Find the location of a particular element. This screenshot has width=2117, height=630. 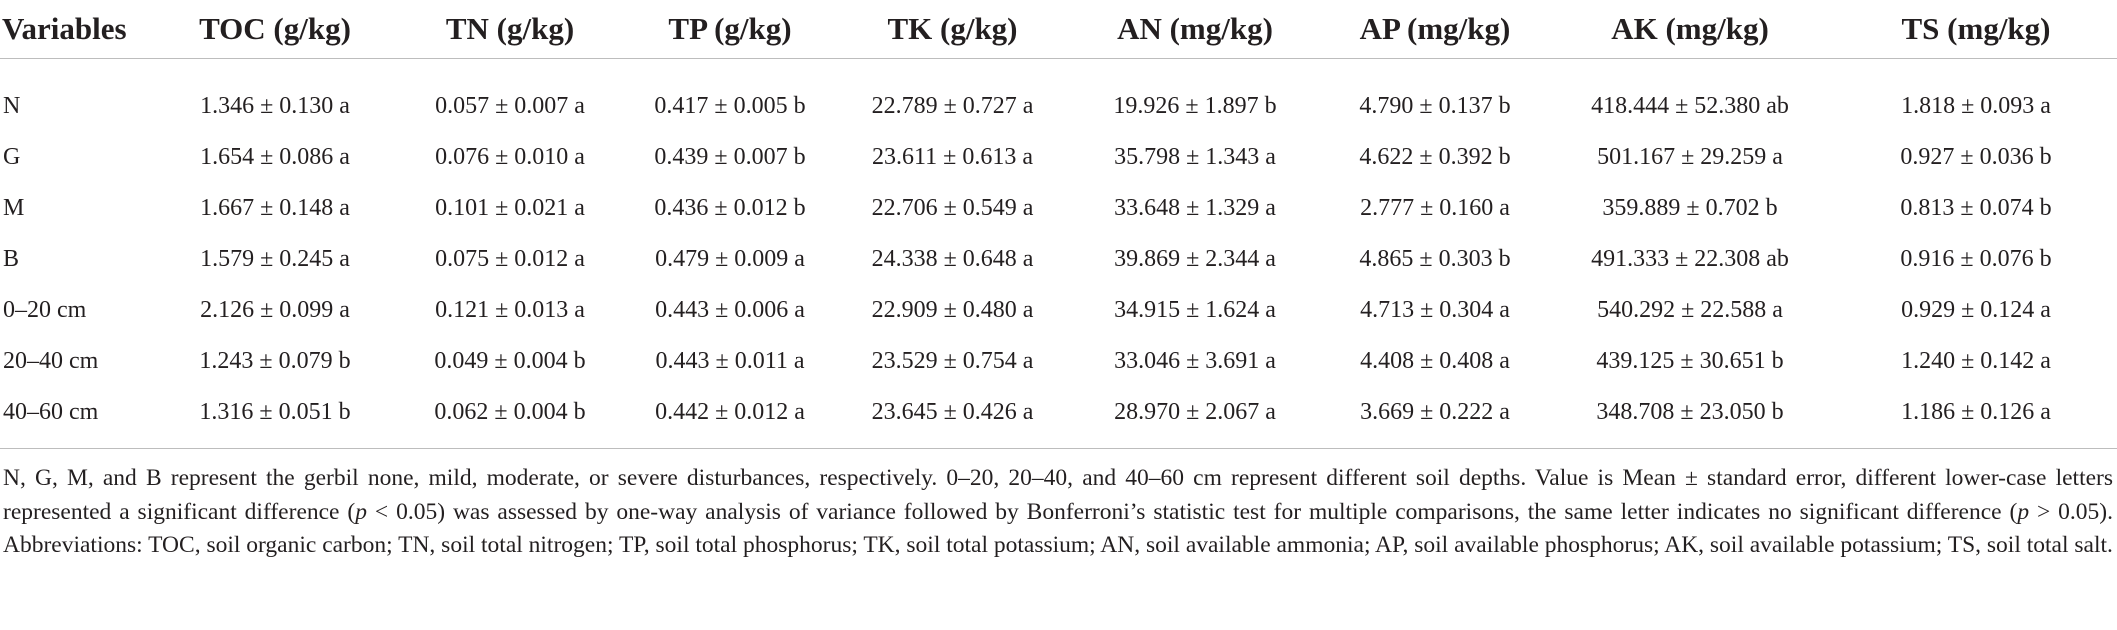

table-cell: 491.333 ± 22.308 ab is located at coordinates (1690, 259).